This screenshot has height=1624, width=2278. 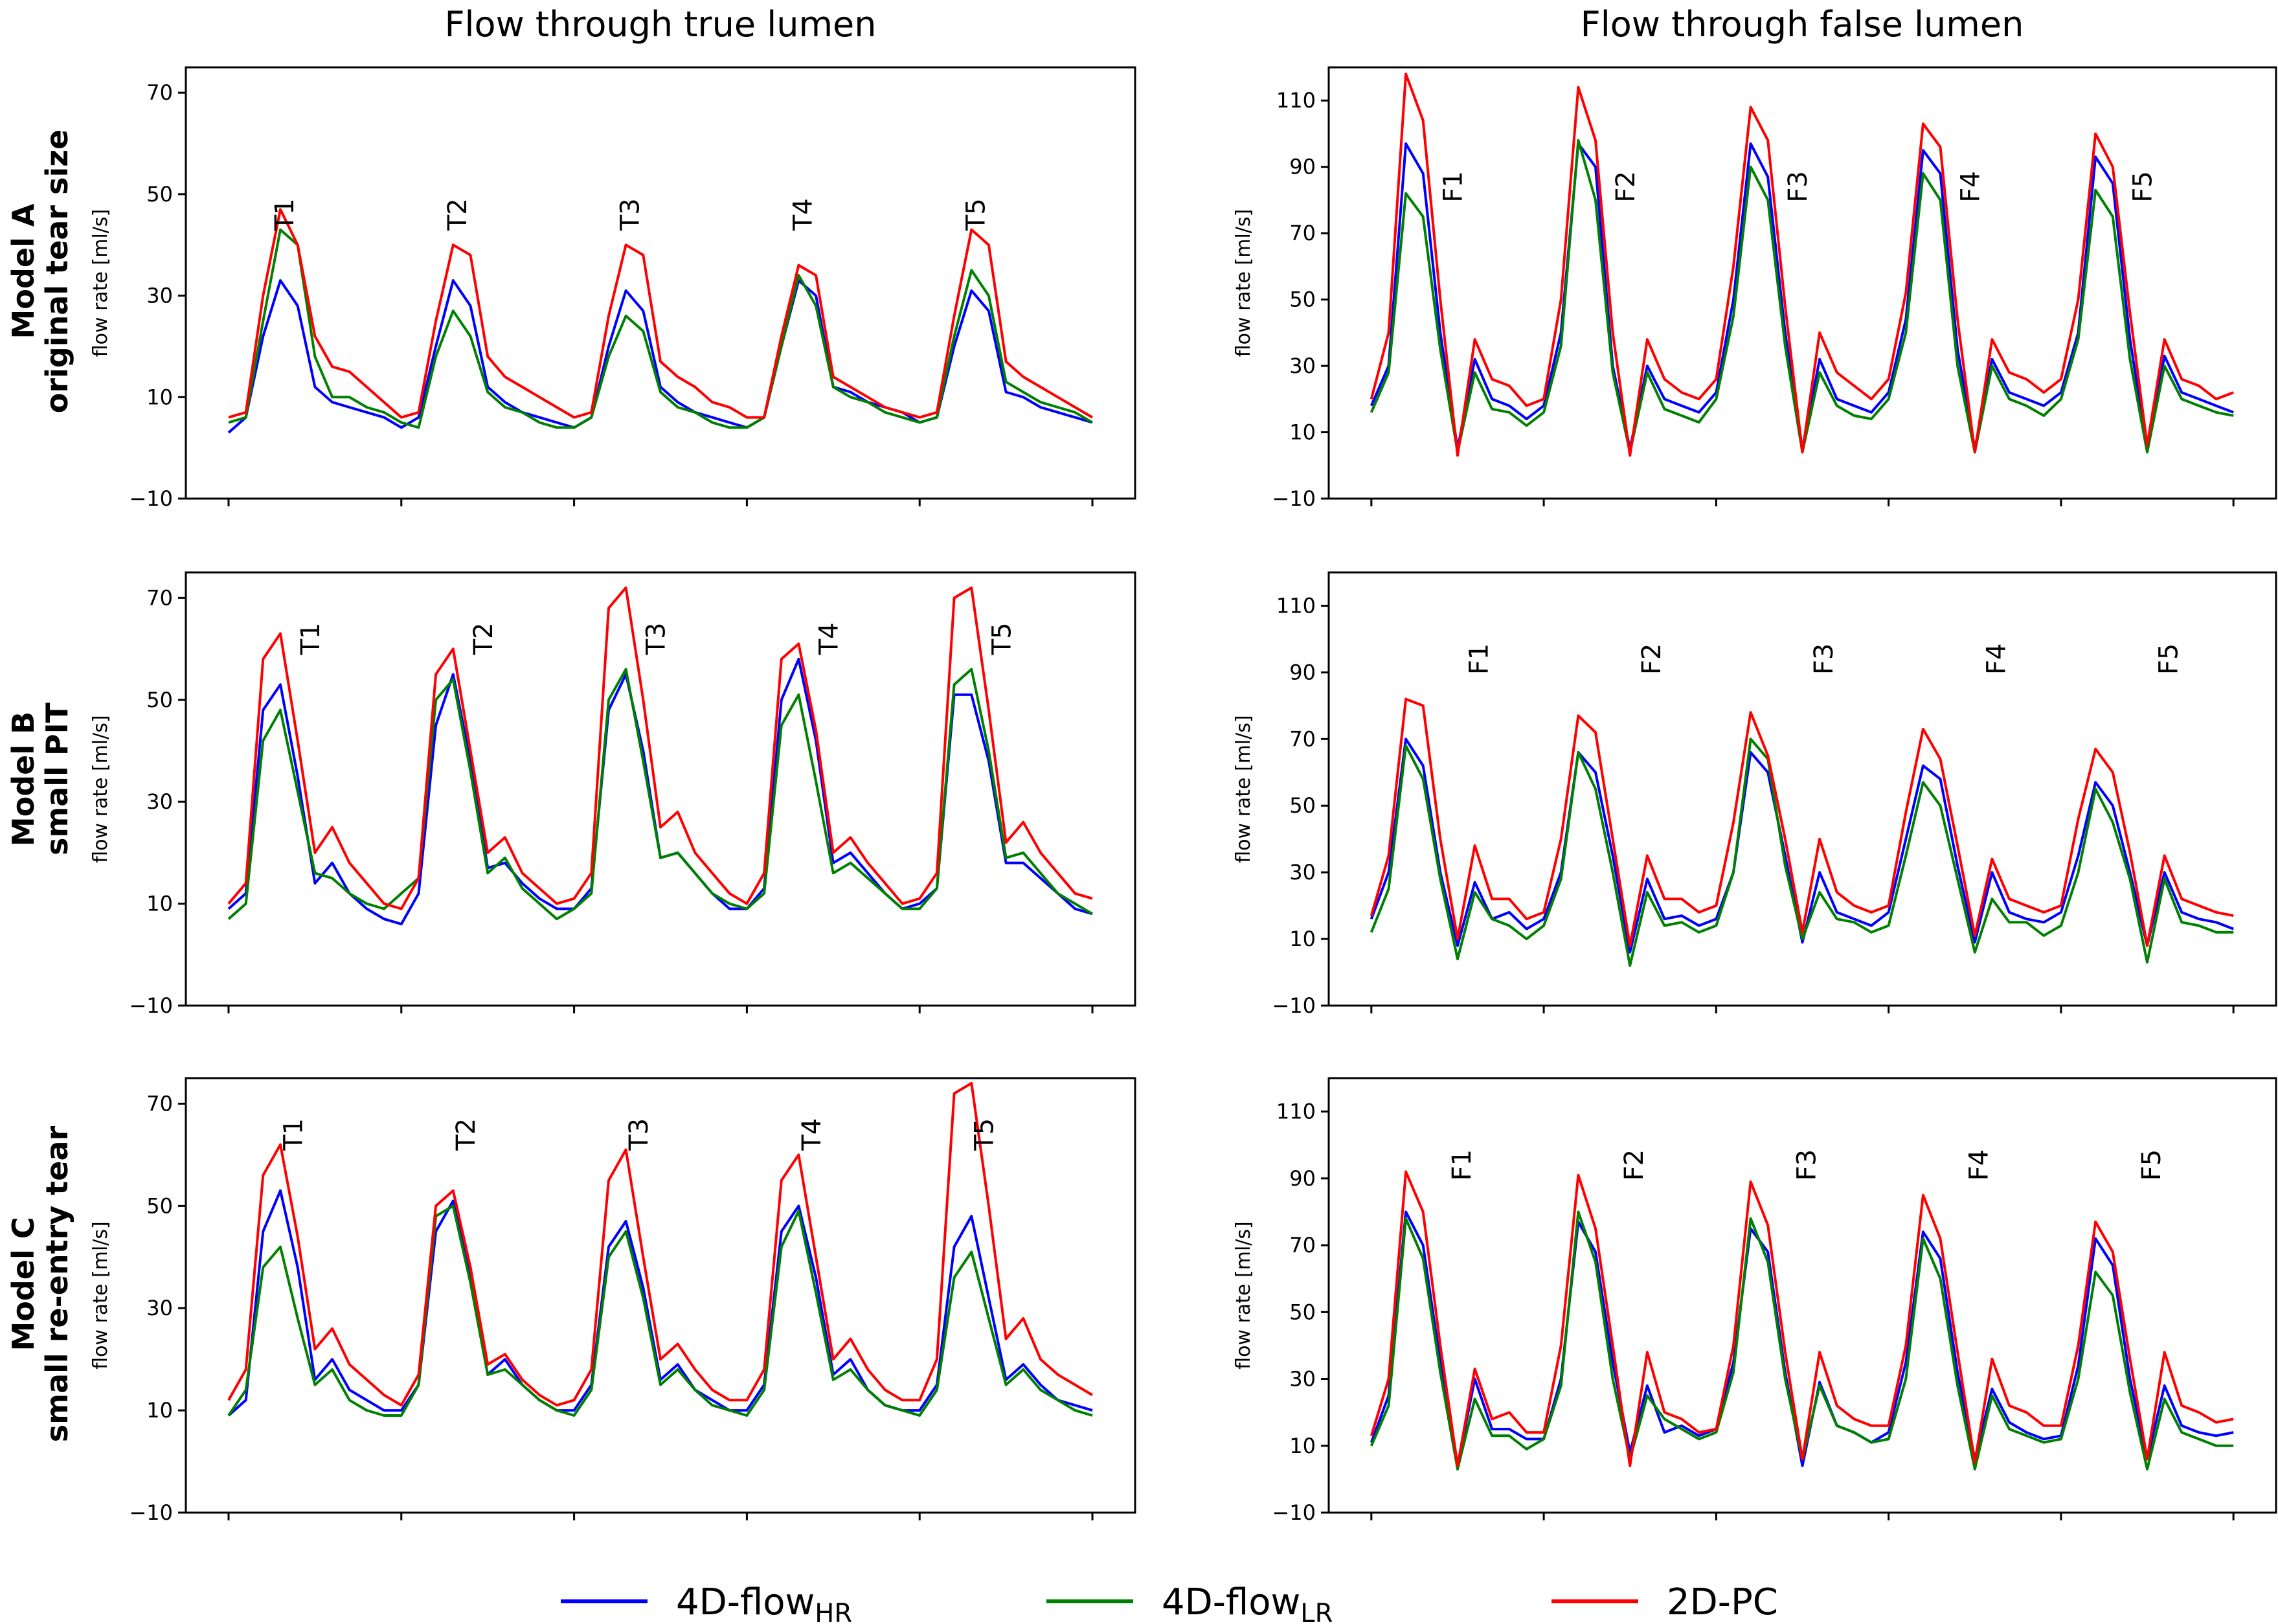 What do you see at coordinates (1664, 1602) in the screenshot?
I see `legend-item-2d-pc: 2D-PC` at bounding box center [1664, 1602].